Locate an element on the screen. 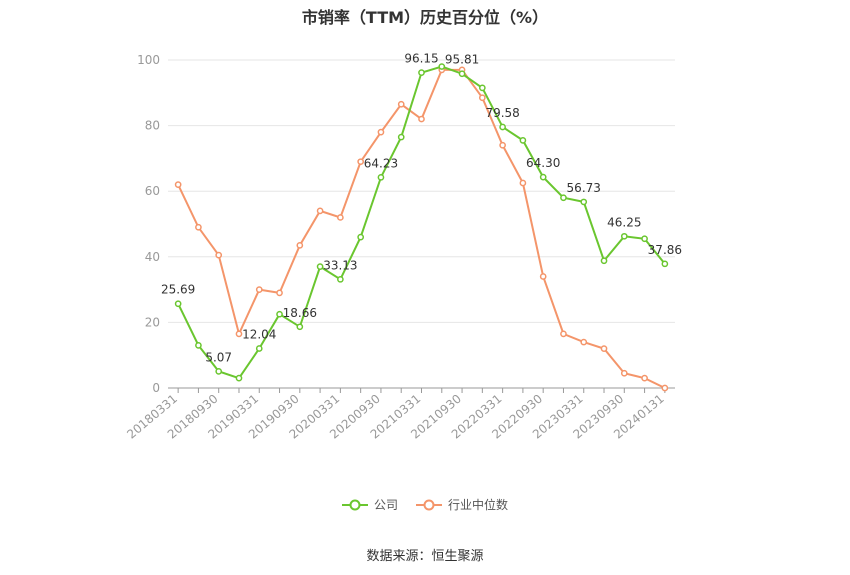 This screenshot has height=575, width=850. chart-legend: 公司 行业中位数 is located at coordinates (425, 504).